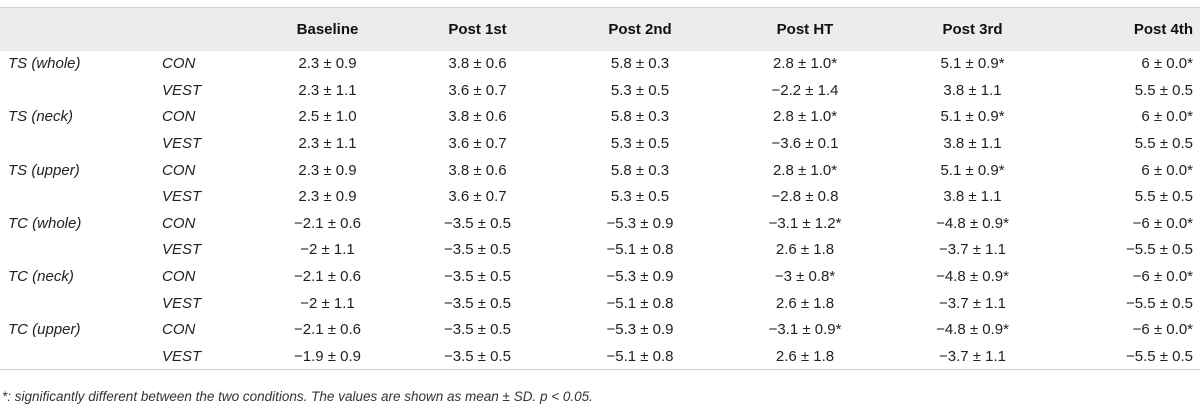 The height and width of the screenshot is (411, 1200). Describe the element at coordinates (327, 117) in the screenshot. I see `value-cell-baseline: 2.5 ± 1.0` at that location.